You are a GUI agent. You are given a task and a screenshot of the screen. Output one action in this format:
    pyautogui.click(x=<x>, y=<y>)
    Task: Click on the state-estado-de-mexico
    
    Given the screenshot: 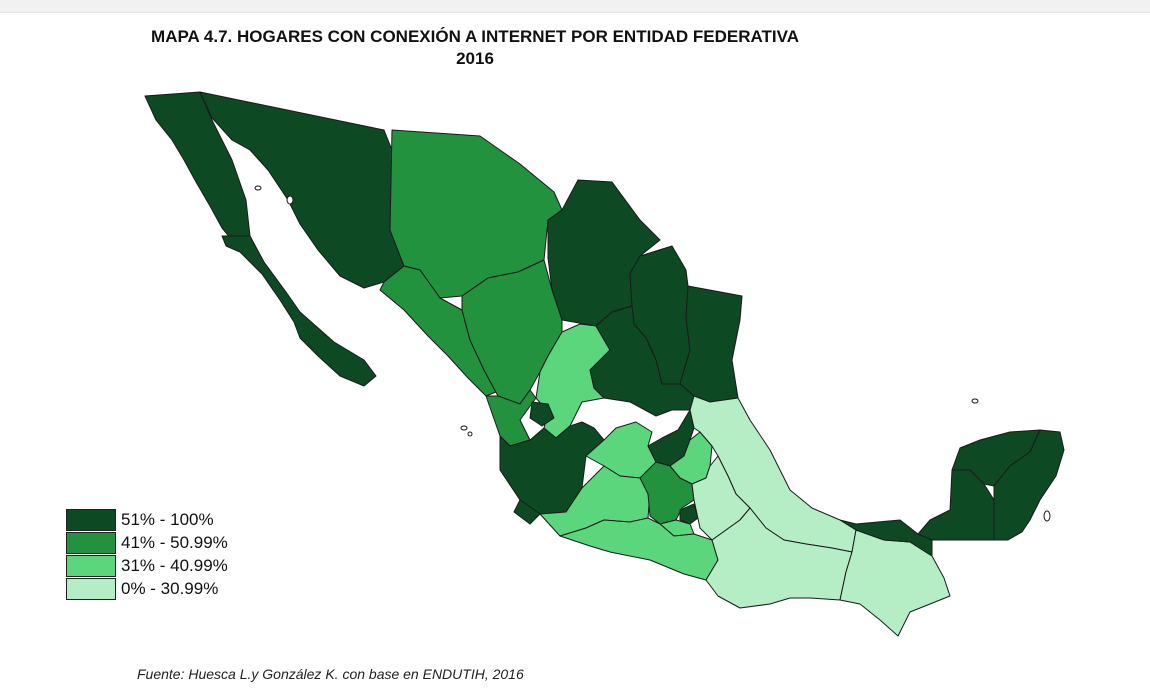 What is the action you would take?
    pyautogui.click(x=667, y=493)
    